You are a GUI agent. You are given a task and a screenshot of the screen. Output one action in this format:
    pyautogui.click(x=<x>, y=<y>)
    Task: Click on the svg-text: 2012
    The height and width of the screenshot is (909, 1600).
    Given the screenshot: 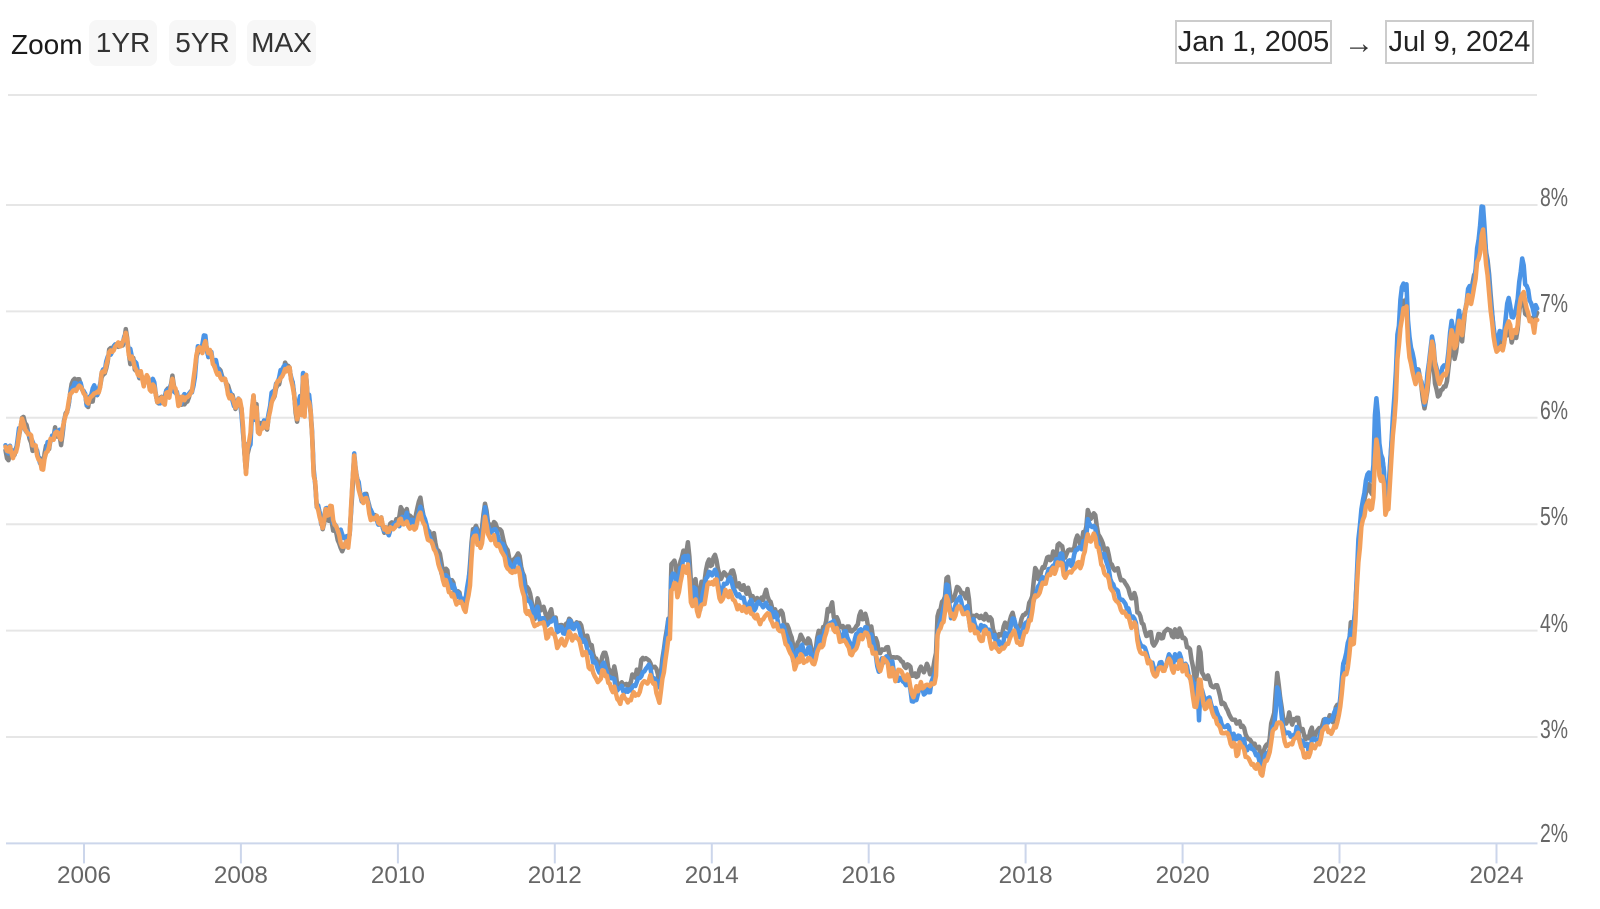 What is the action you would take?
    pyautogui.click(x=555, y=875)
    